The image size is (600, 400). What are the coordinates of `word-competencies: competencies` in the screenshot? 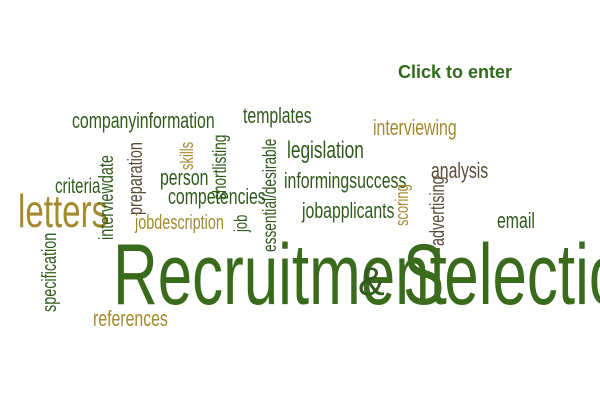 It's located at (217, 196).